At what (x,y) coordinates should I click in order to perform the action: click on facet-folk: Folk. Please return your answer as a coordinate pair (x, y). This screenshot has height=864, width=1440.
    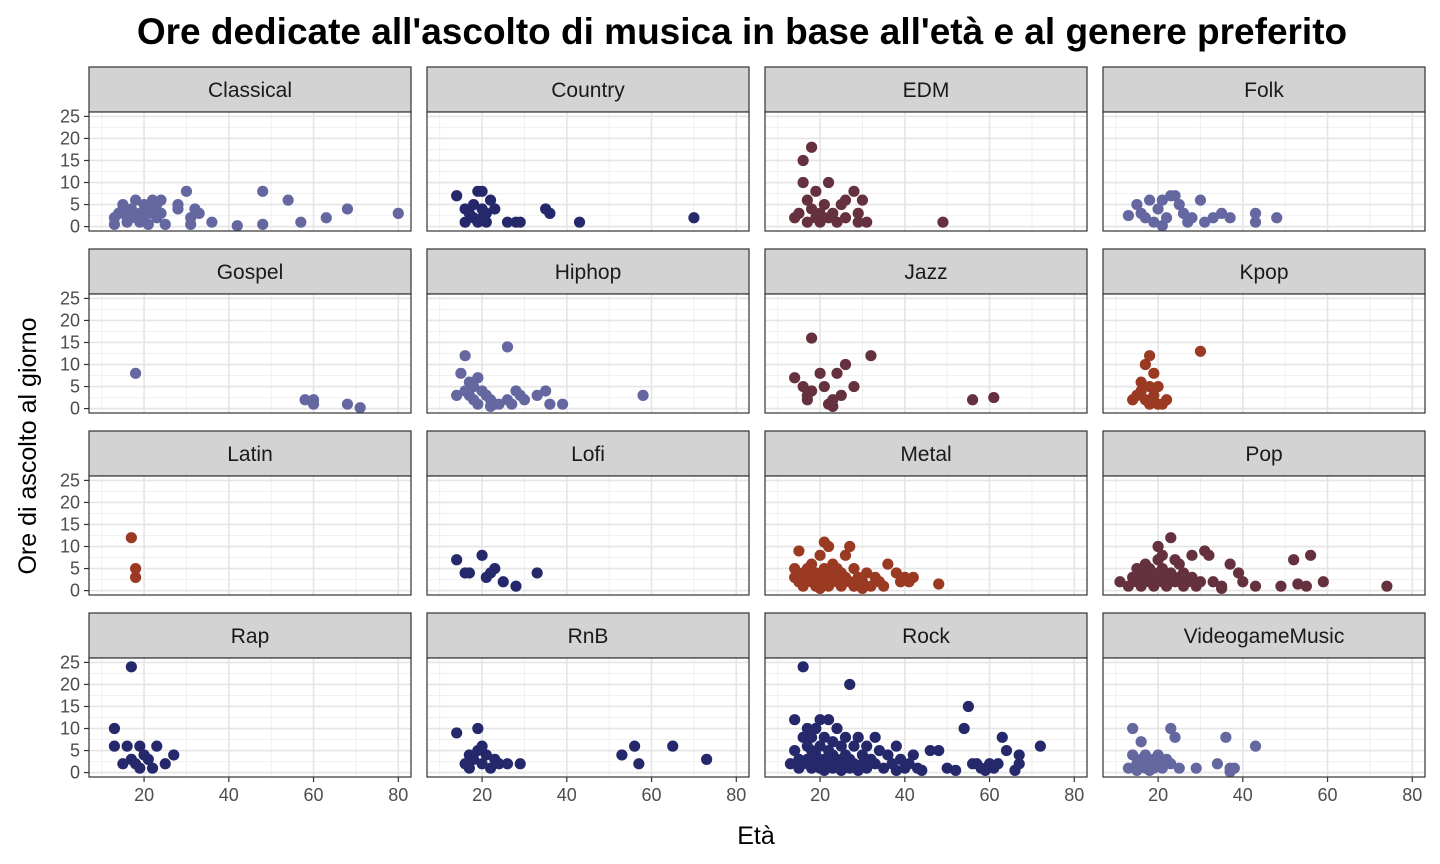
    Looking at the image, I should click on (1264, 149).